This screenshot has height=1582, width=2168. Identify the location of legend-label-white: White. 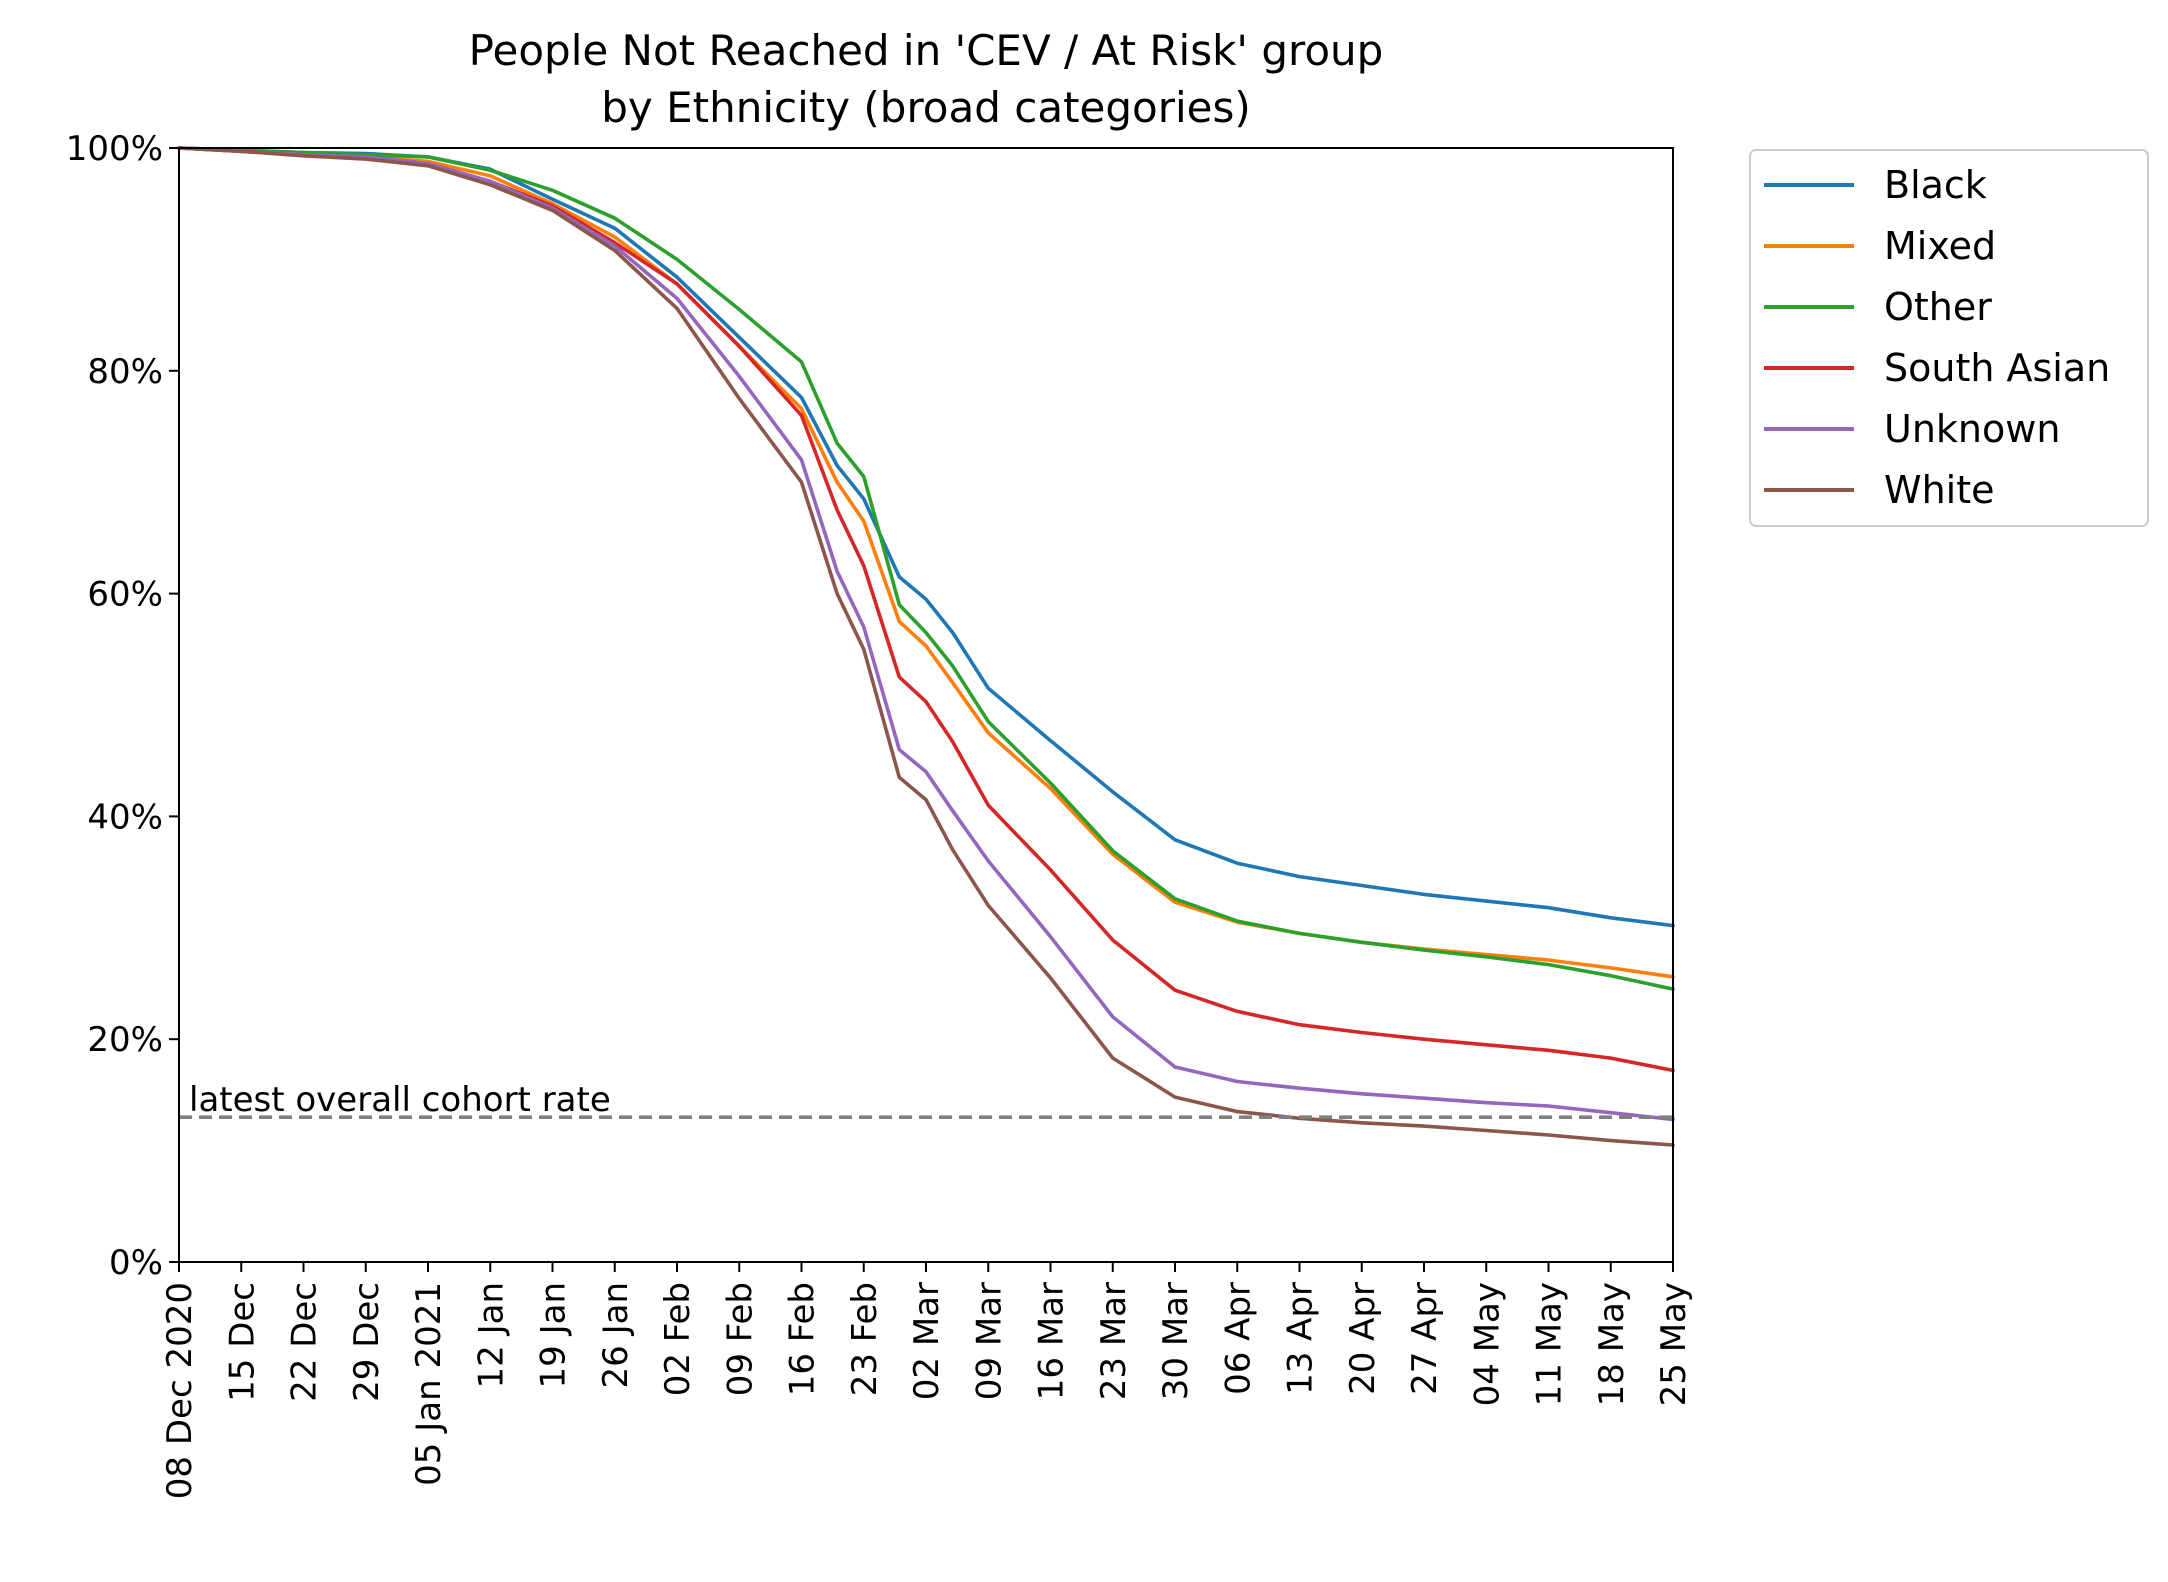
(1939, 490).